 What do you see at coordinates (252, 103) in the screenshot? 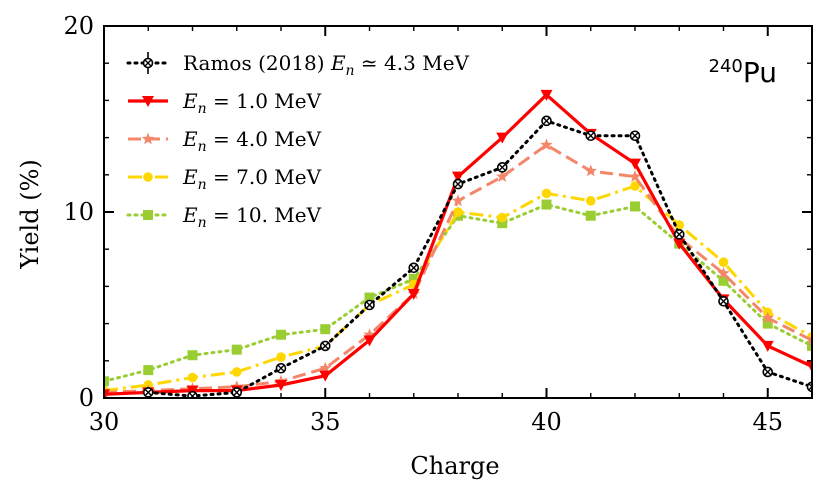
I see `legend-label: En = 1.0 MeV` at bounding box center [252, 103].